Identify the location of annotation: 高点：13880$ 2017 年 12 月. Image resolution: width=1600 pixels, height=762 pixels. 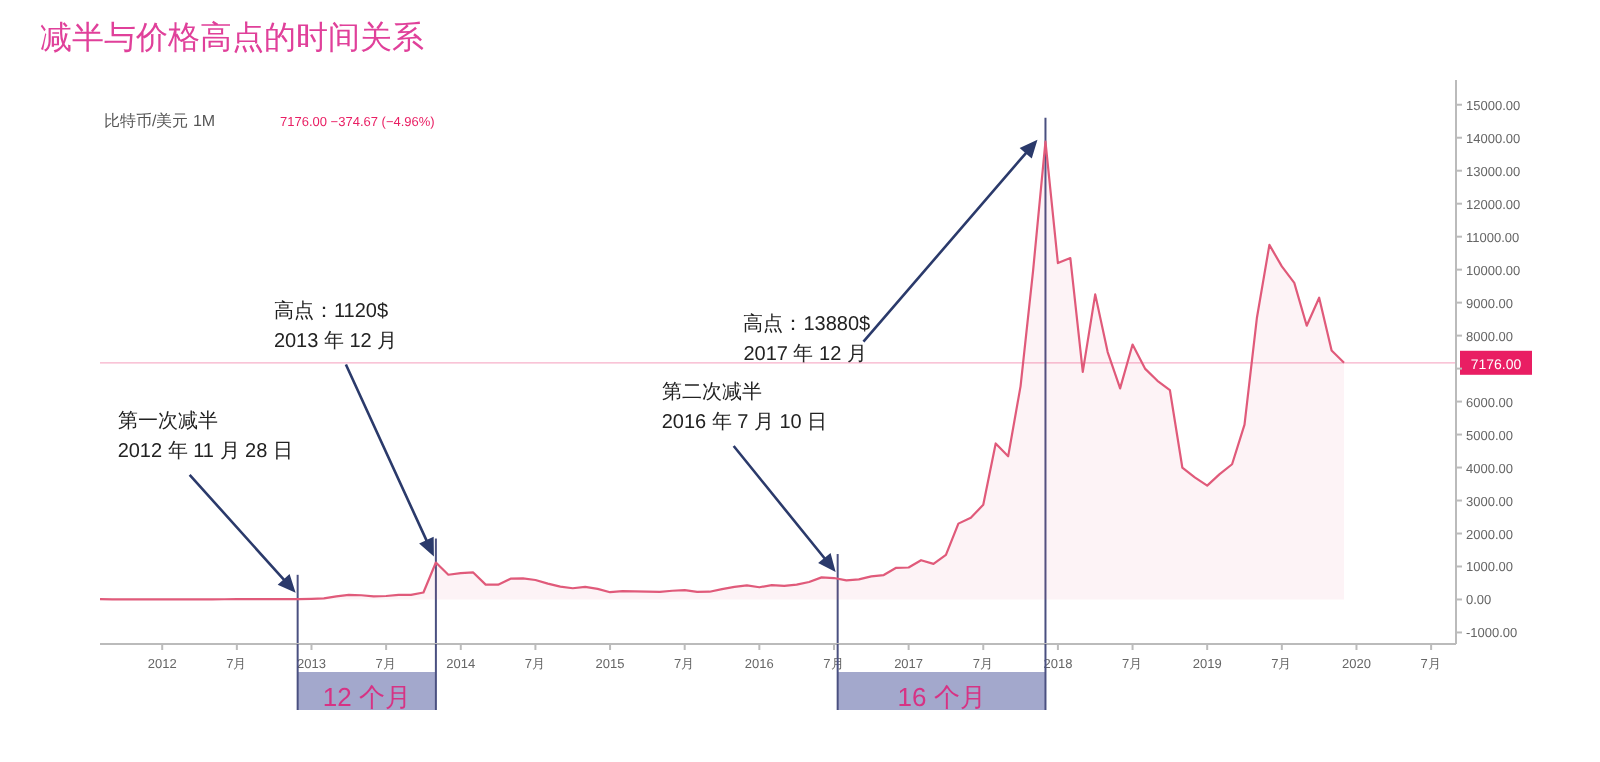
(807, 339).